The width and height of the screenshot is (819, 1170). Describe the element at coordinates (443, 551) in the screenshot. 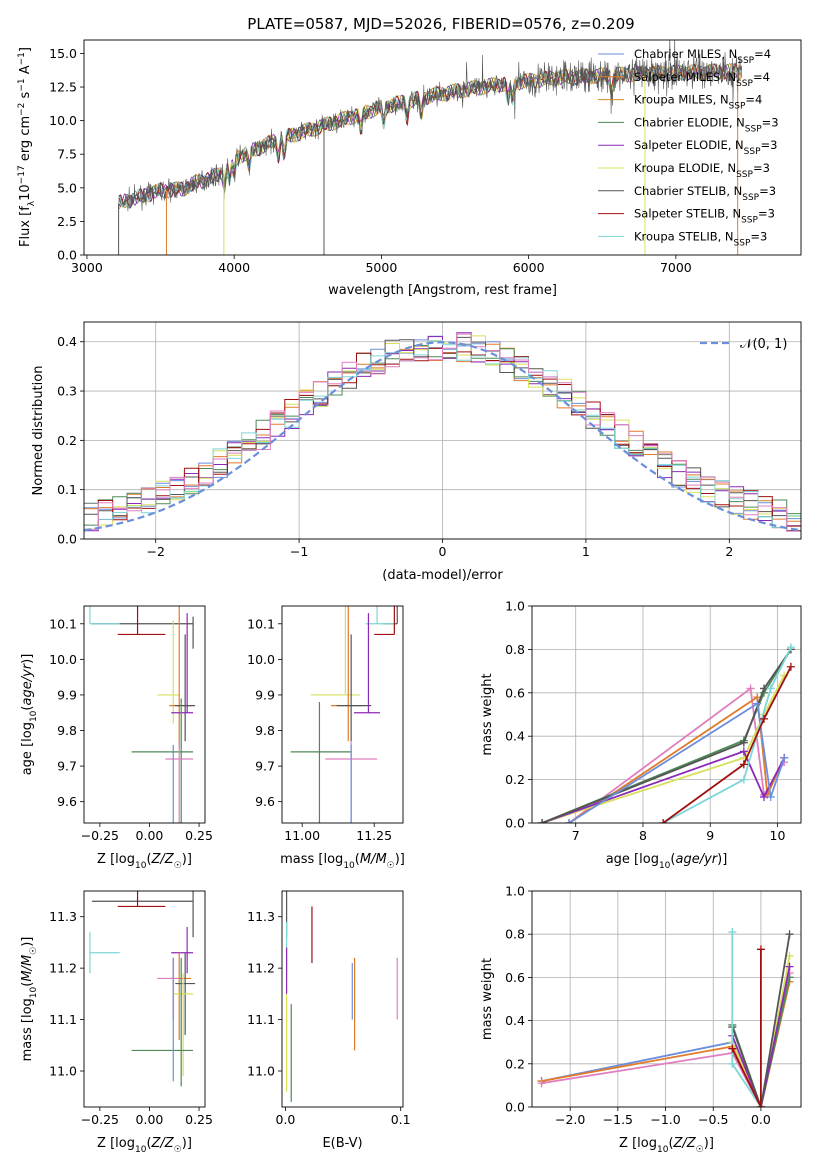

I see `x-tick-label: 0` at that location.